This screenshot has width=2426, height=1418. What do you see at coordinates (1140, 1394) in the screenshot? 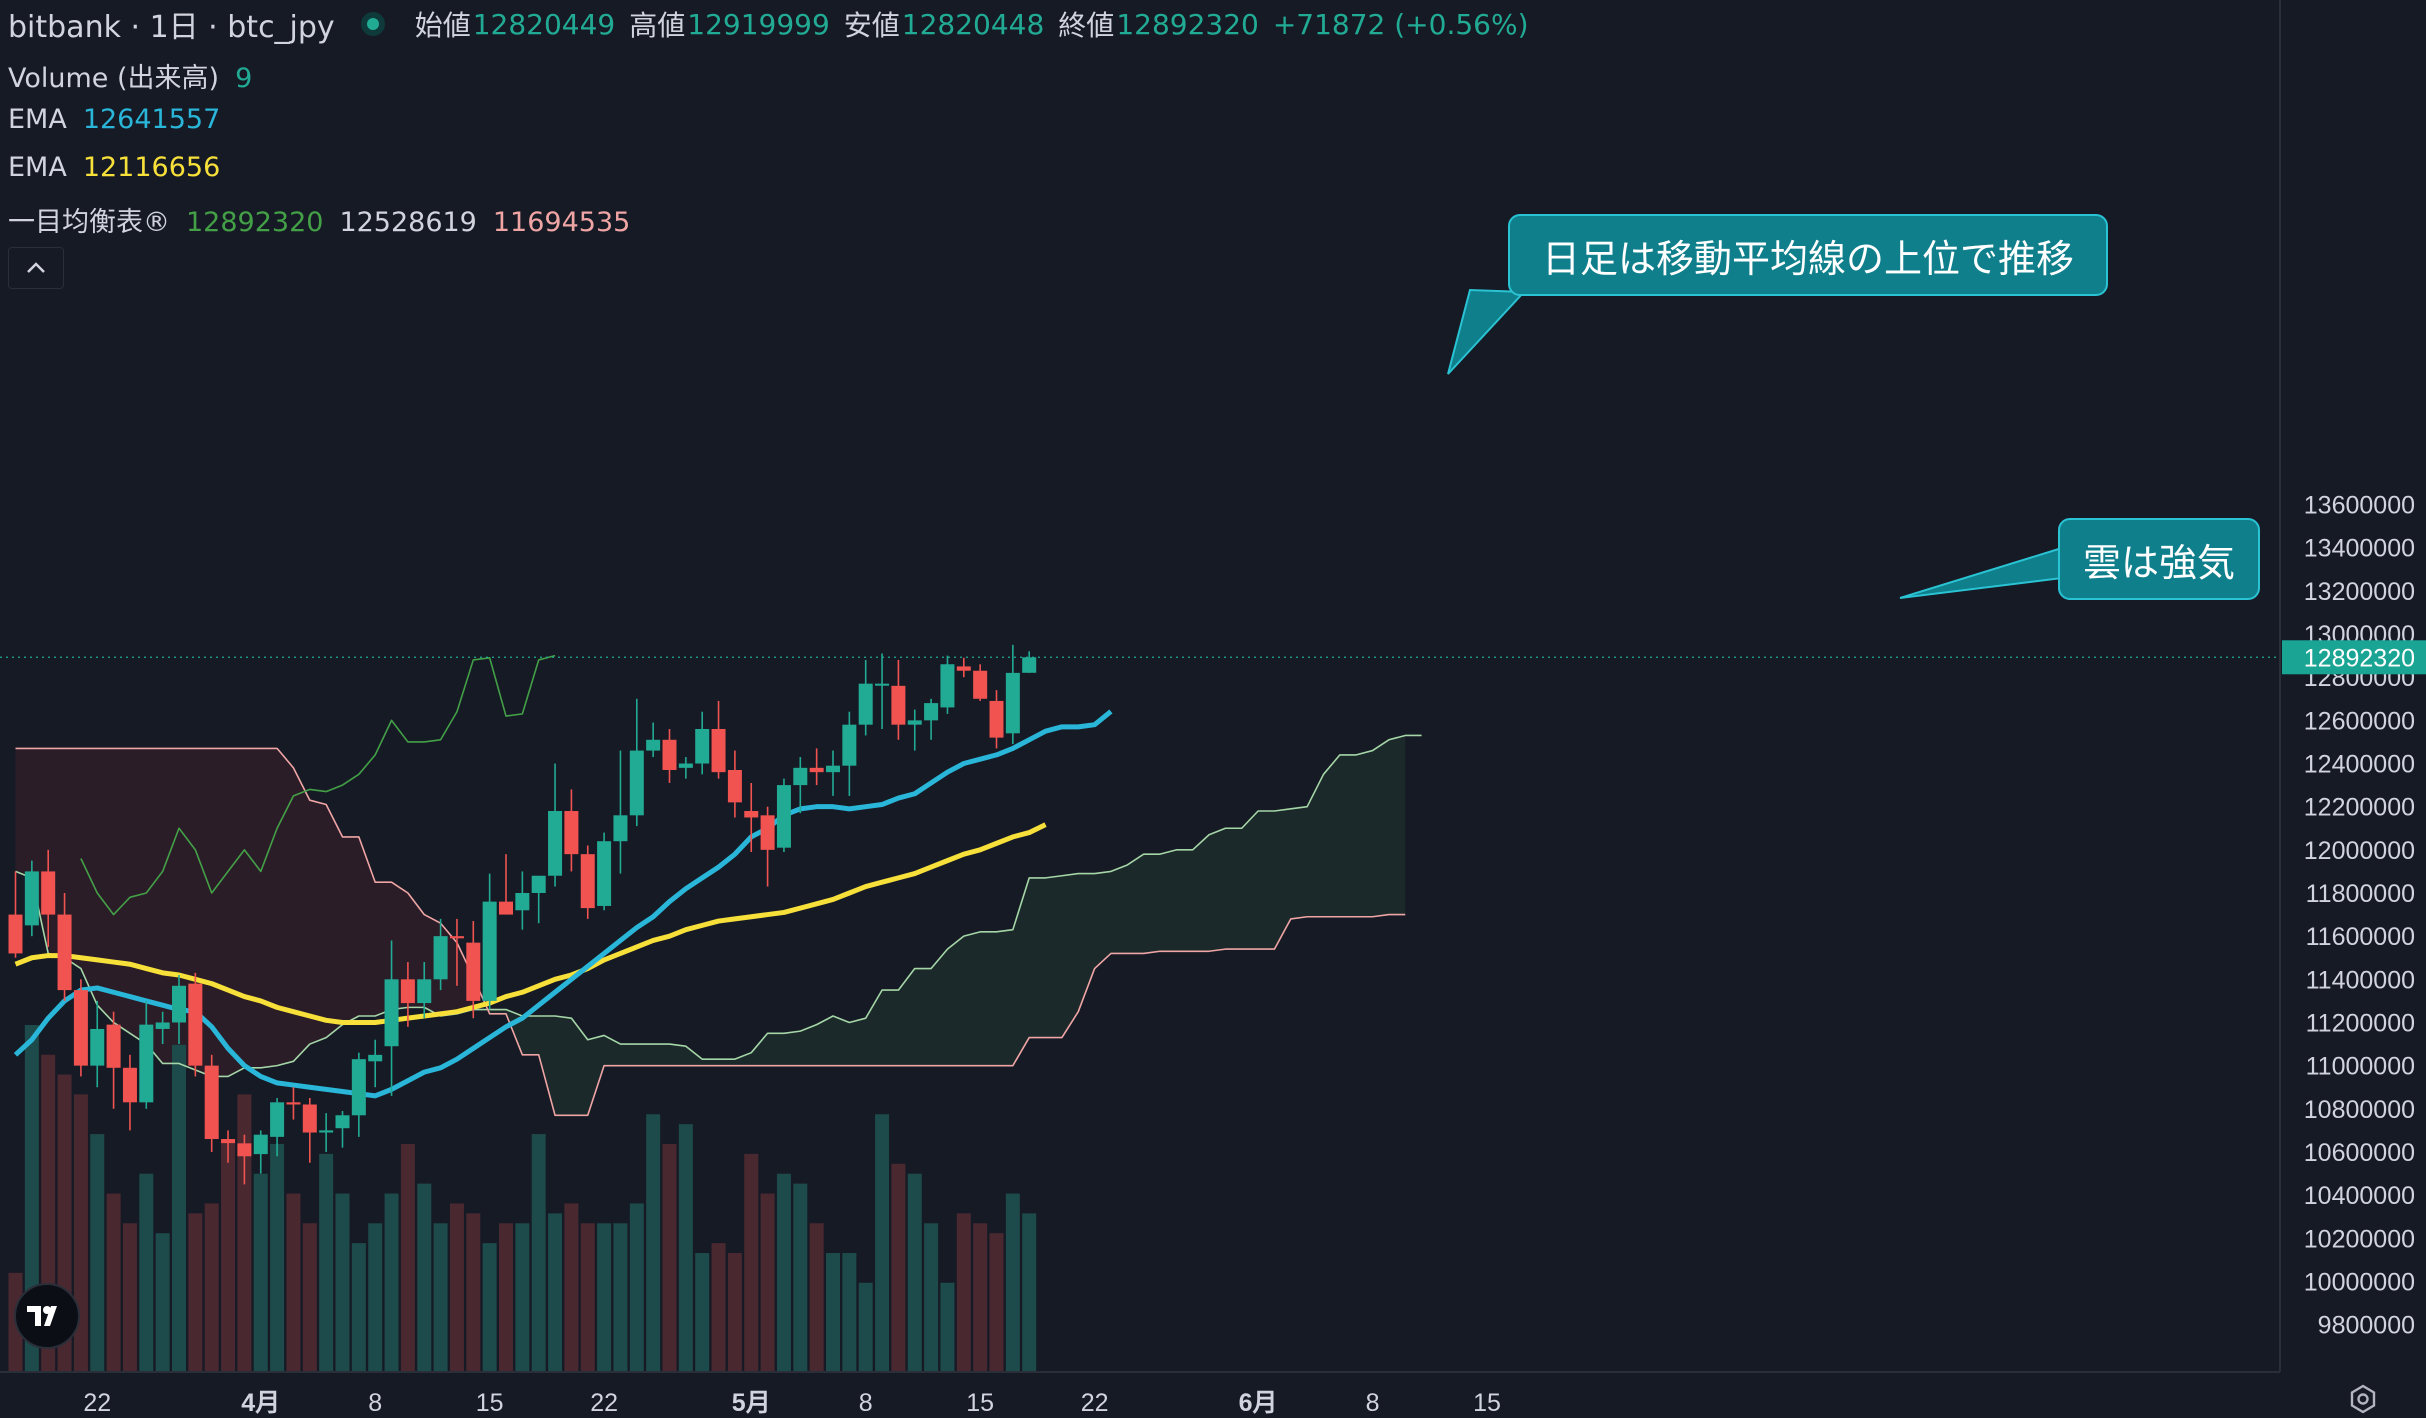
I see `time-axis: 5224月815225月815226月815` at bounding box center [1140, 1394].